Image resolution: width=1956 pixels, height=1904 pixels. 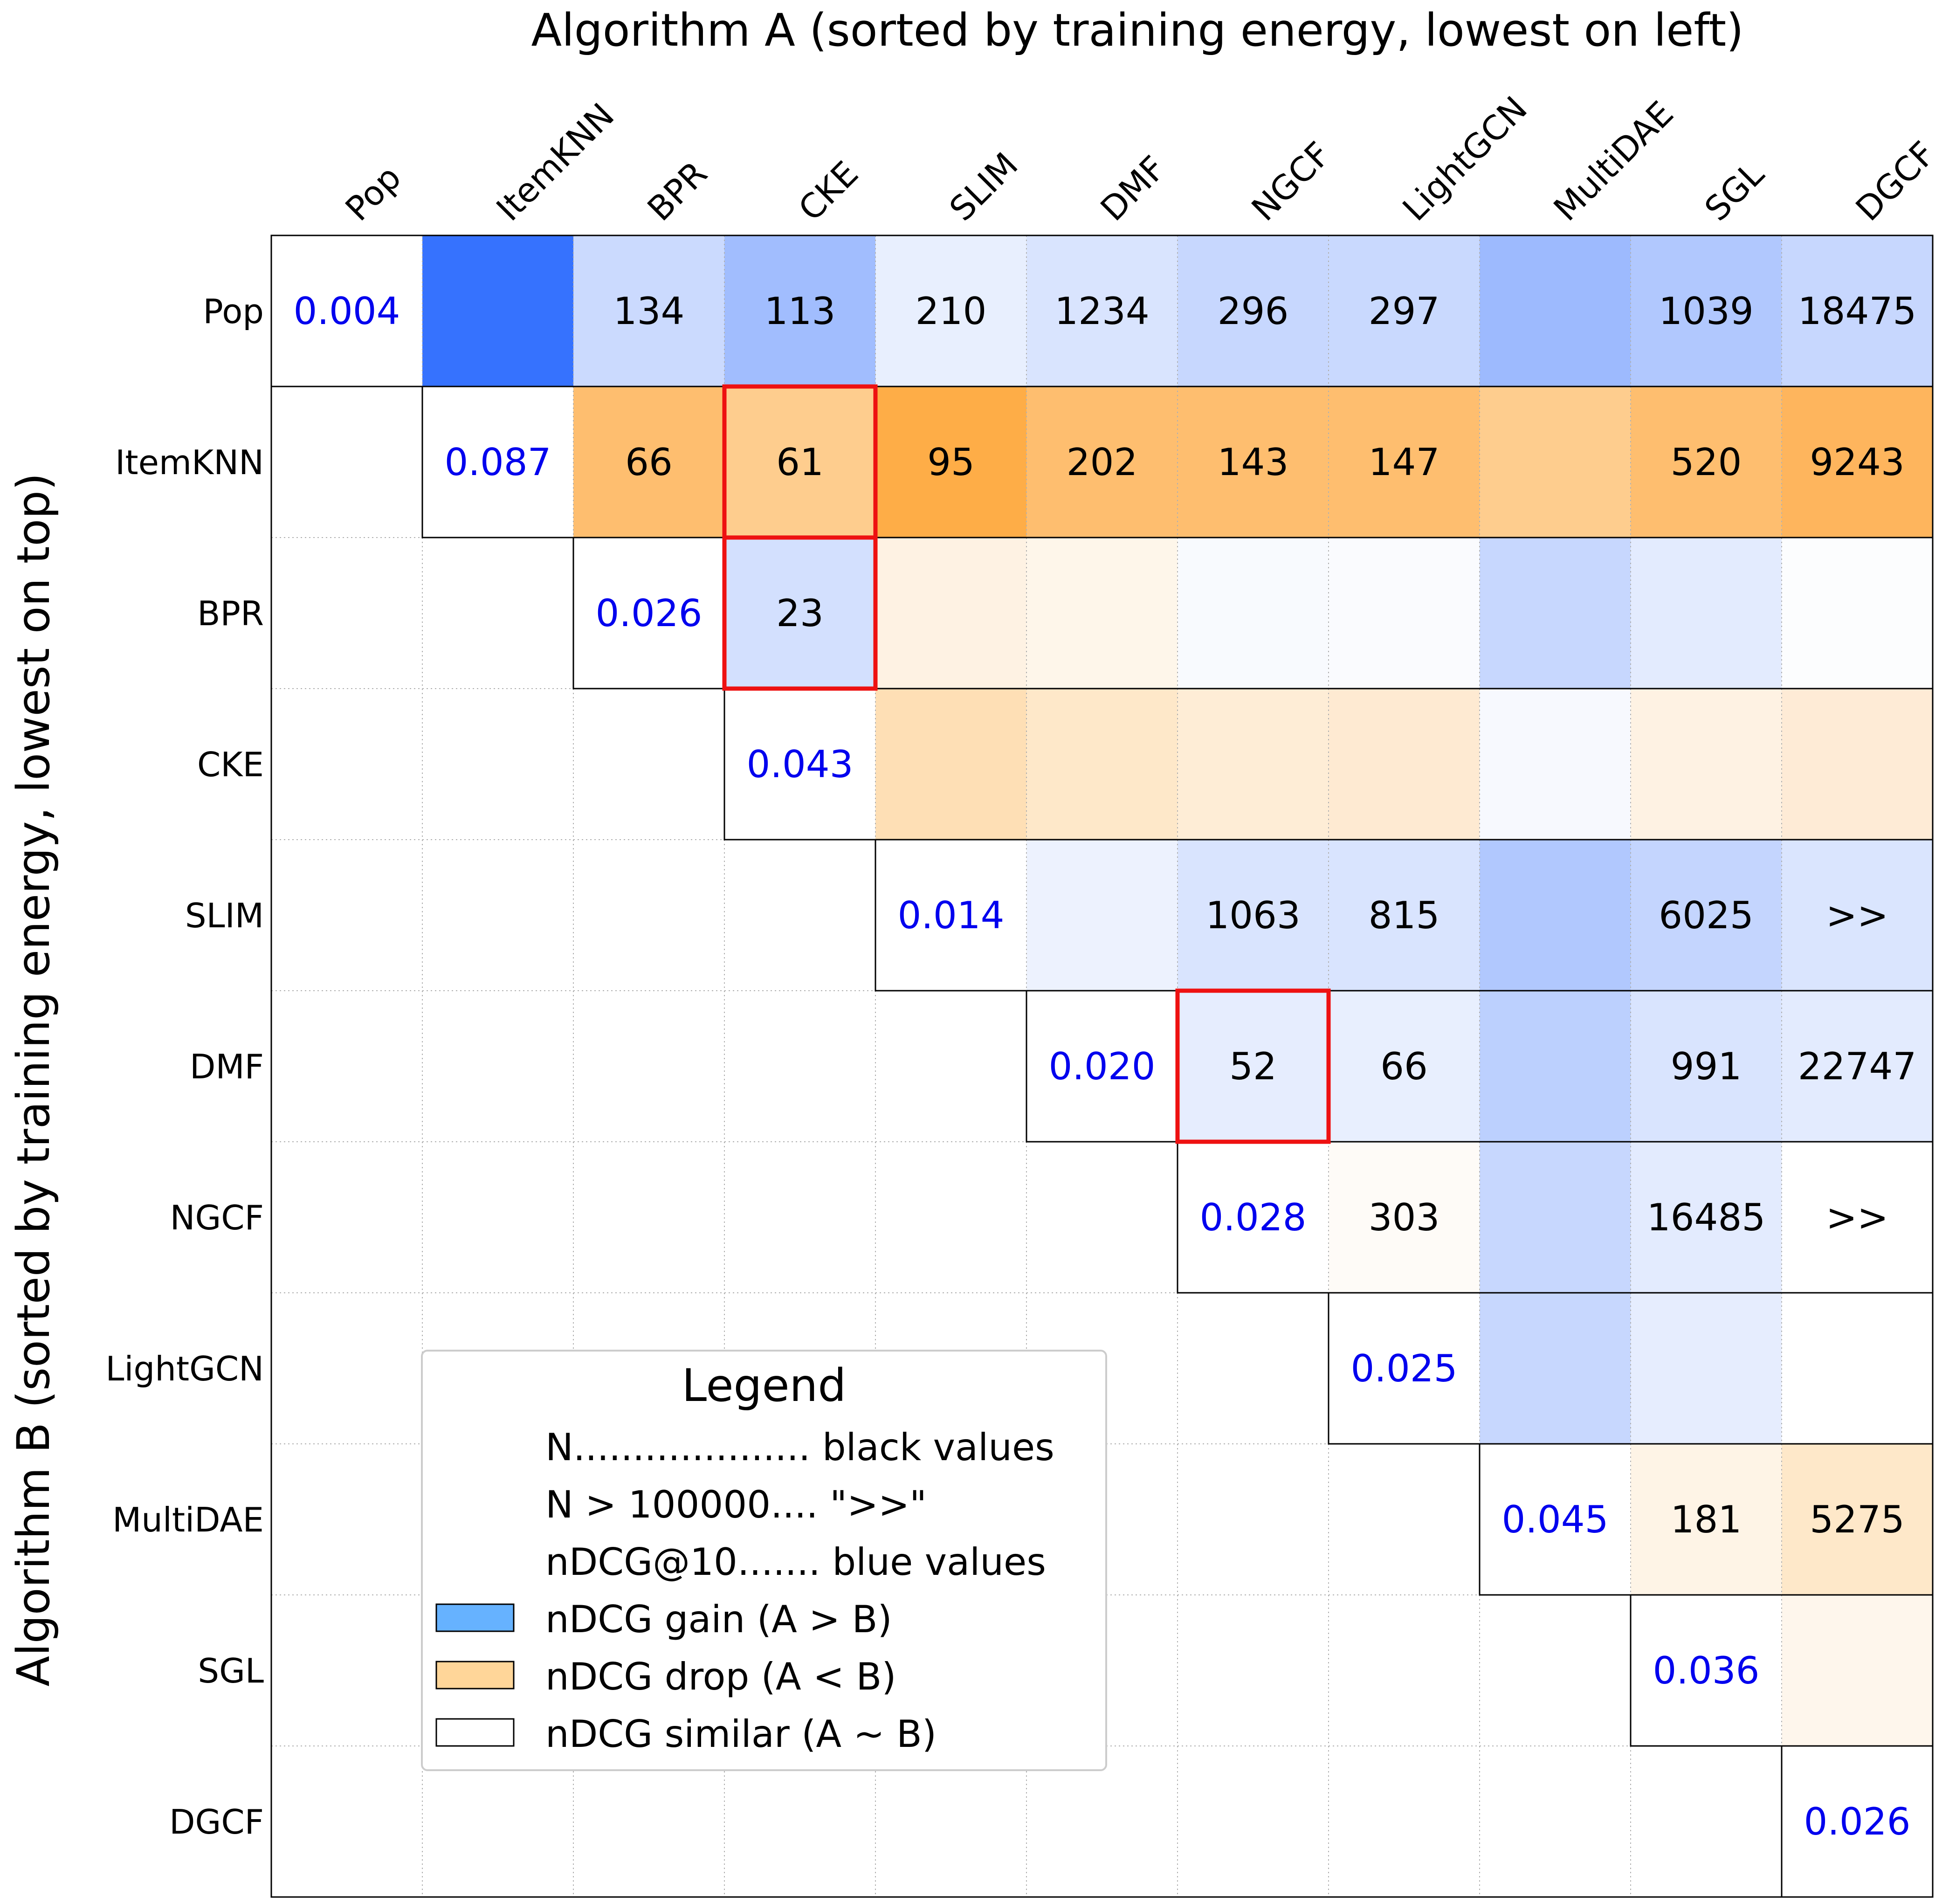 What do you see at coordinates (951, 613) in the screenshot?
I see `cell-bpr-slim` at bounding box center [951, 613].